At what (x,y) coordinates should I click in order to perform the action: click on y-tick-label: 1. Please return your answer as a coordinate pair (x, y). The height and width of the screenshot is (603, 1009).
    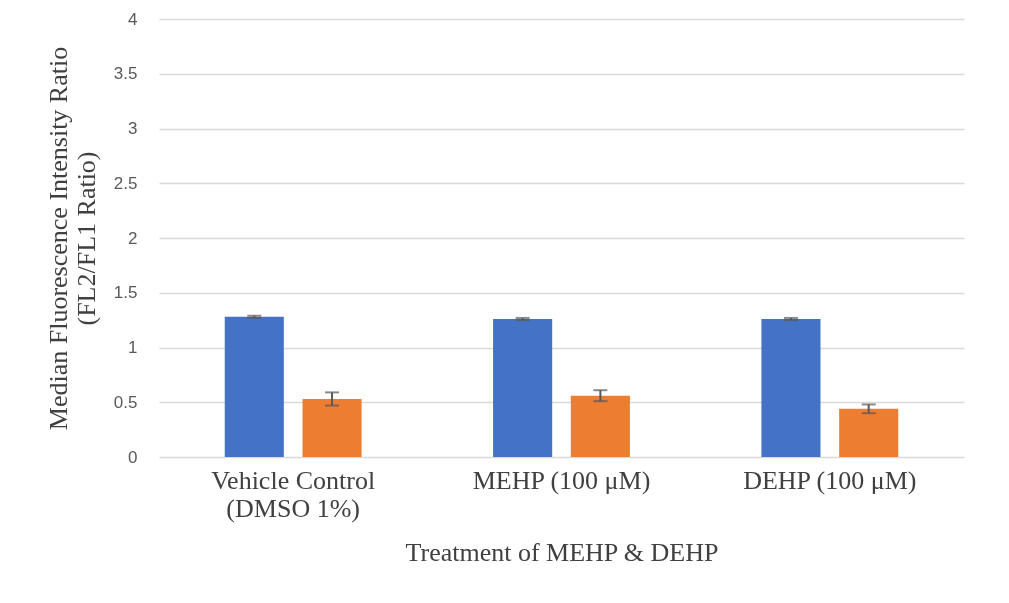
    Looking at the image, I should click on (133, 347).